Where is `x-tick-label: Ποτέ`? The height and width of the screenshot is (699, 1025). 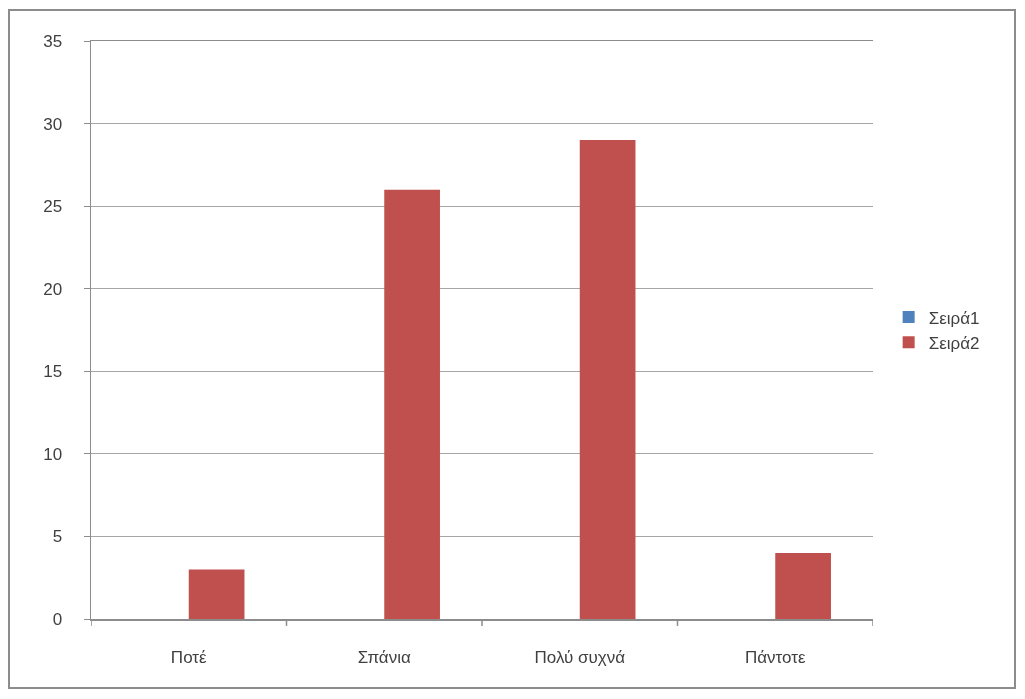
x-tick-label: Ποτέ is located at coordinates (189, 657).